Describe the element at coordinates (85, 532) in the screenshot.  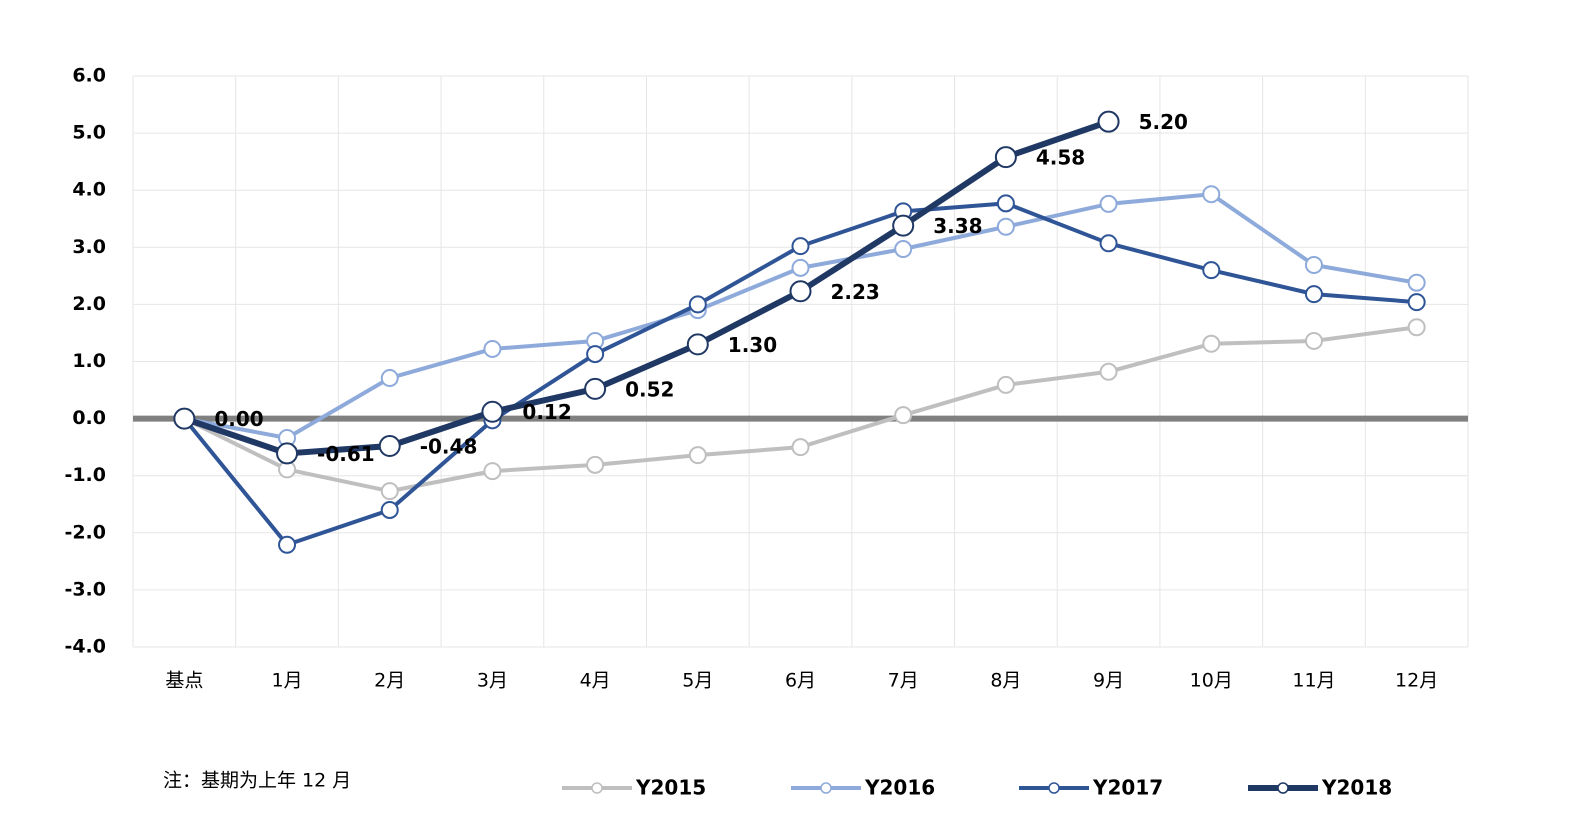
I see `y-tick-label: -2.0` at that location.